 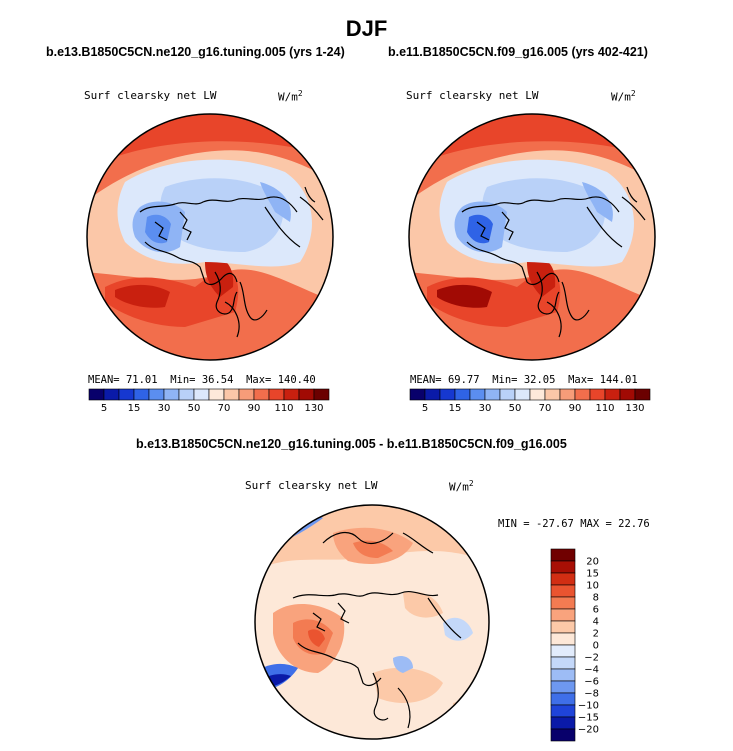 What do you see at coordinates (104, 408) in the screenshot?
I see `panel1-colorbar-tick-label: 5` at bounding box center [104, 408].